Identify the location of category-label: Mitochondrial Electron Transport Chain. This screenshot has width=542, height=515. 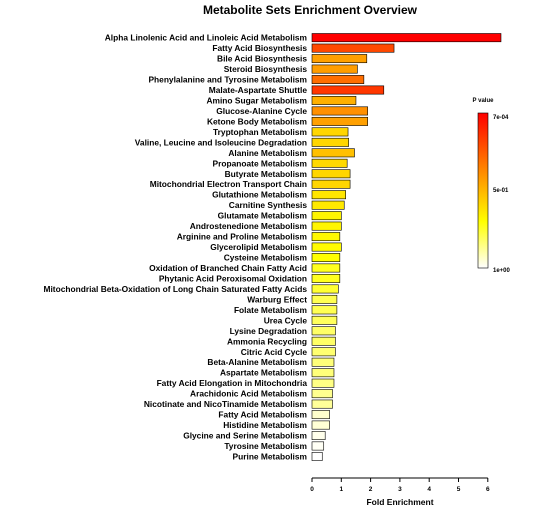
(228, 184).